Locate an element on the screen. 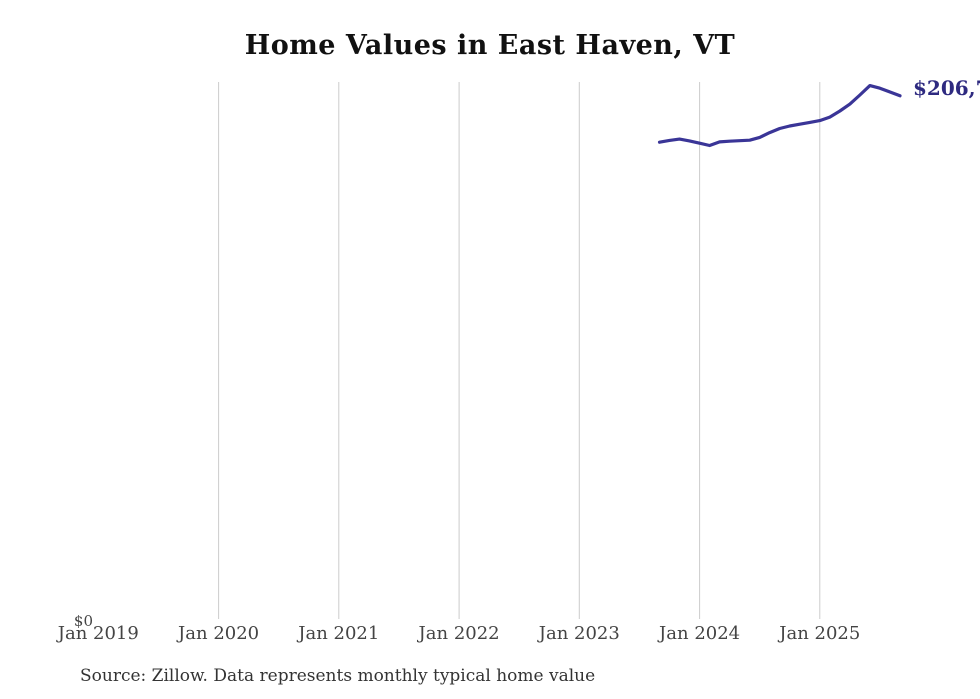  x-axis-tick-label: Jan 2019 is located at coordinates (98, 633).